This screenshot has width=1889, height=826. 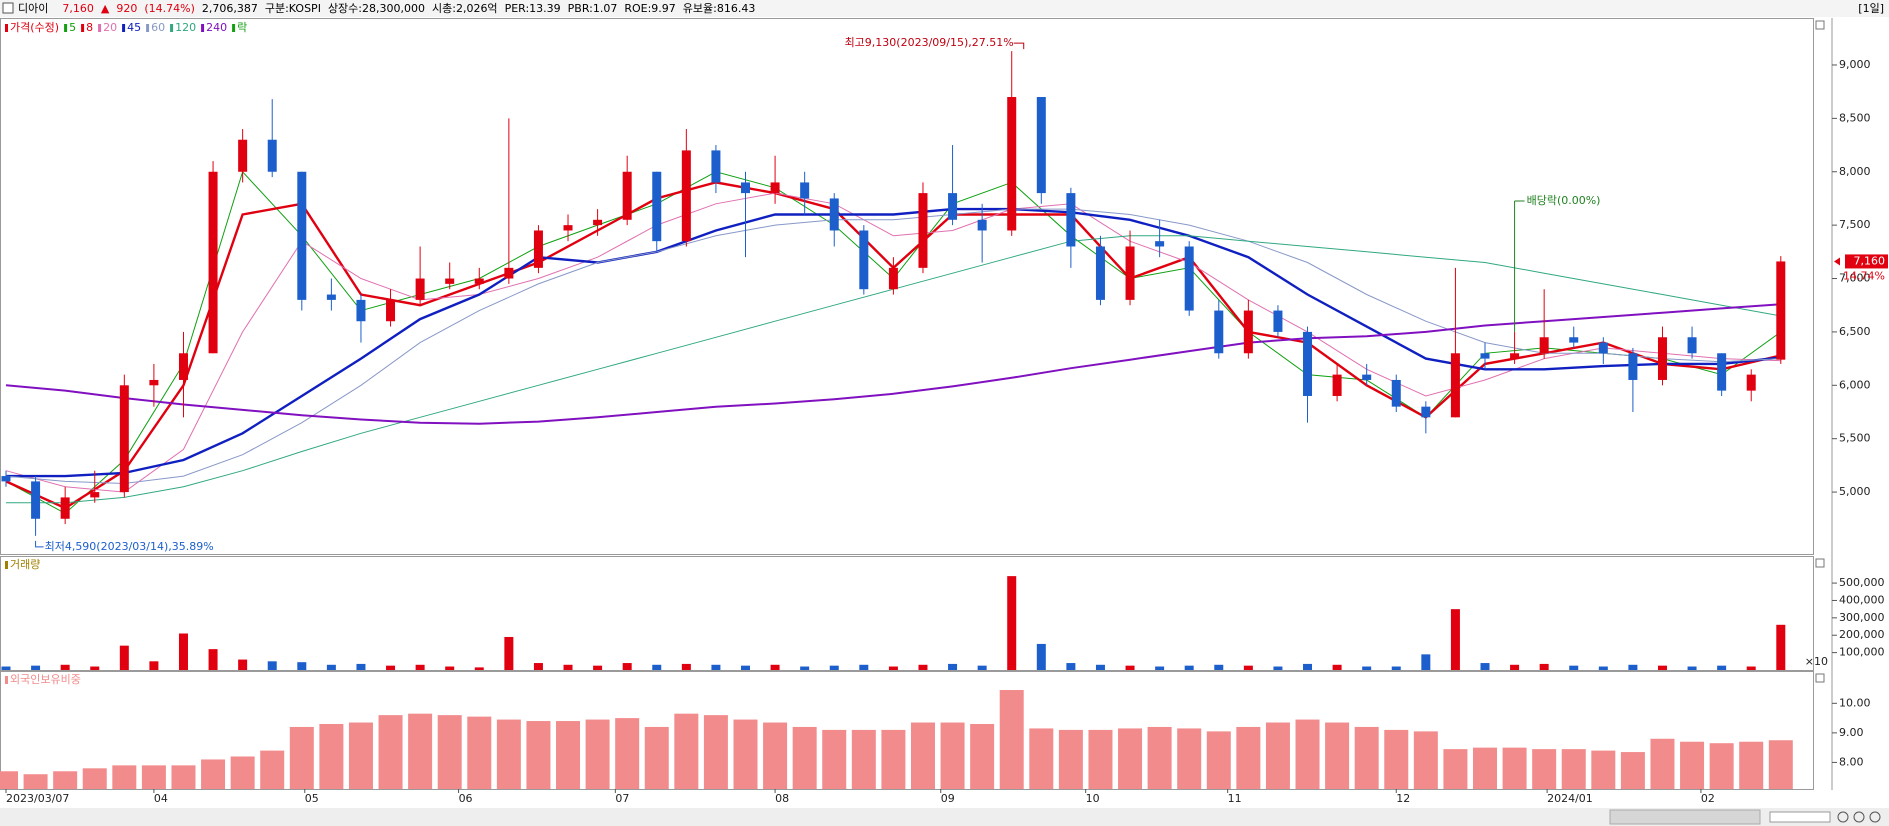 I want to click on x-tick-label: 02, so click(x=1708, y=798).